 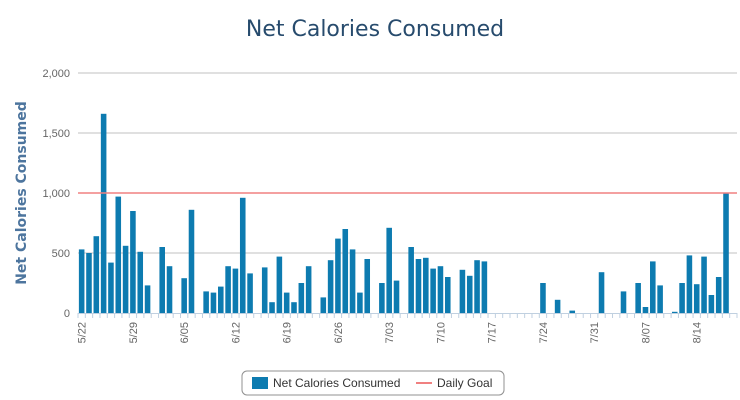 What do you see at coordinates (595, 332) in the screenshot?
I see `x-tick-label: 7/31` at bounding box center [595, 332].